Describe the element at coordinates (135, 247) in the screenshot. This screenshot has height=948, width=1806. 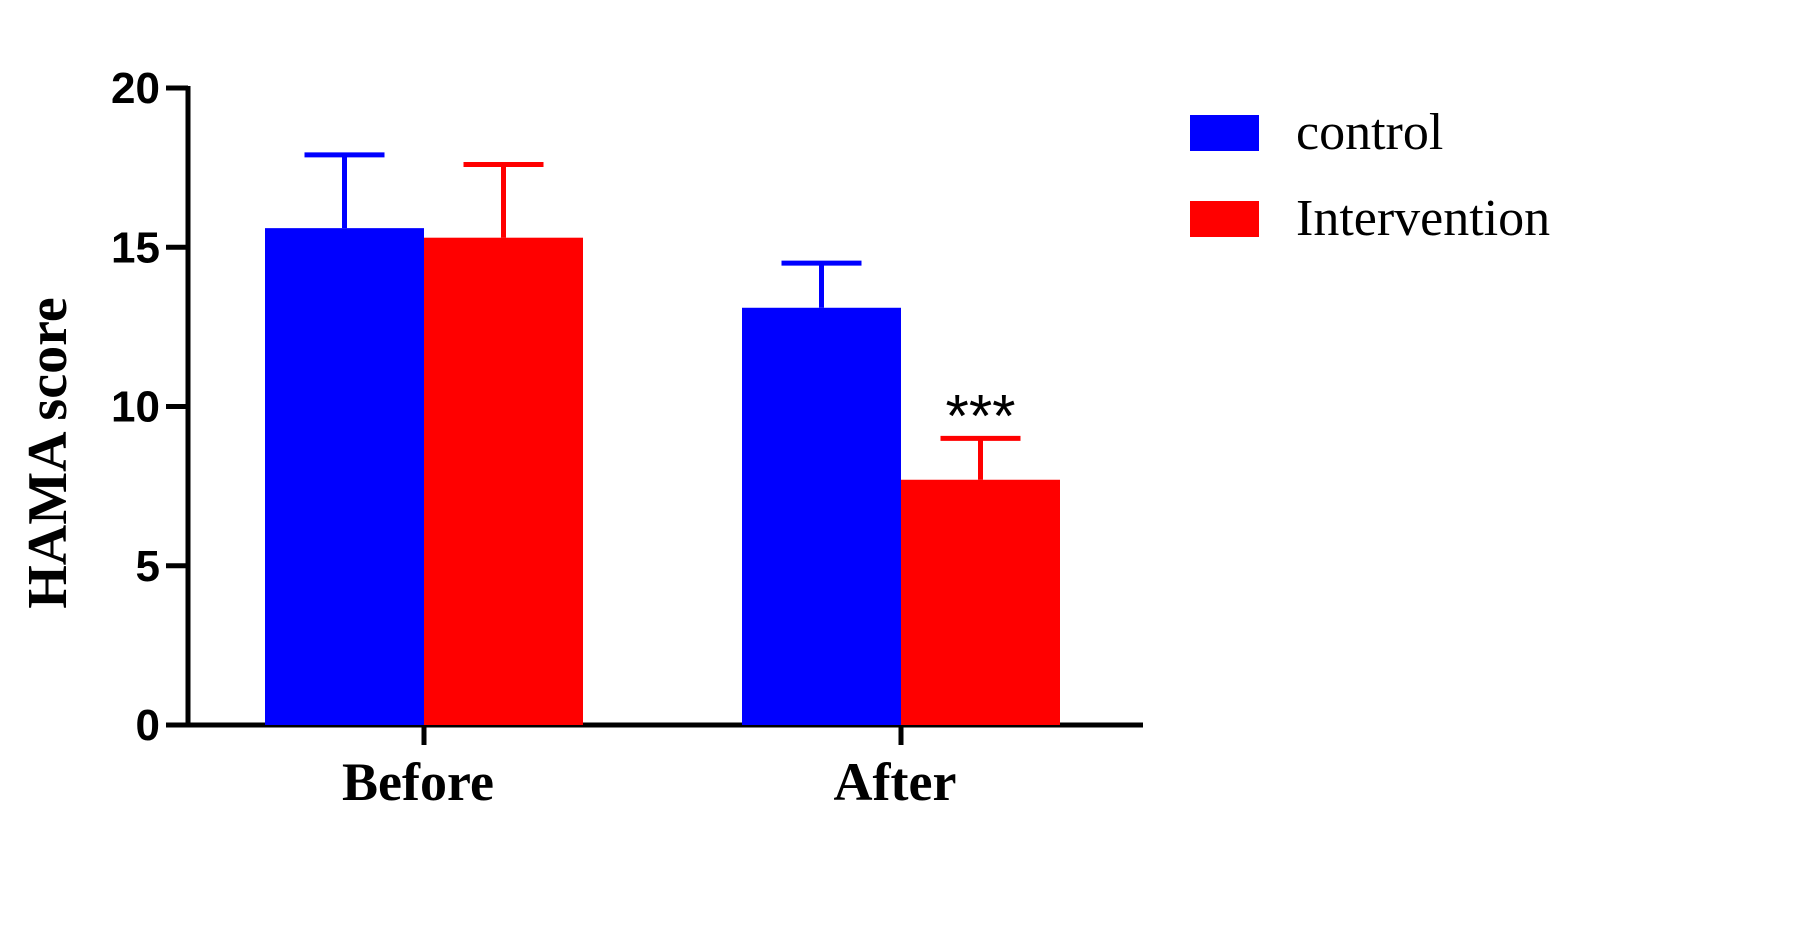
I see `y-tick-label: 15` at that location.